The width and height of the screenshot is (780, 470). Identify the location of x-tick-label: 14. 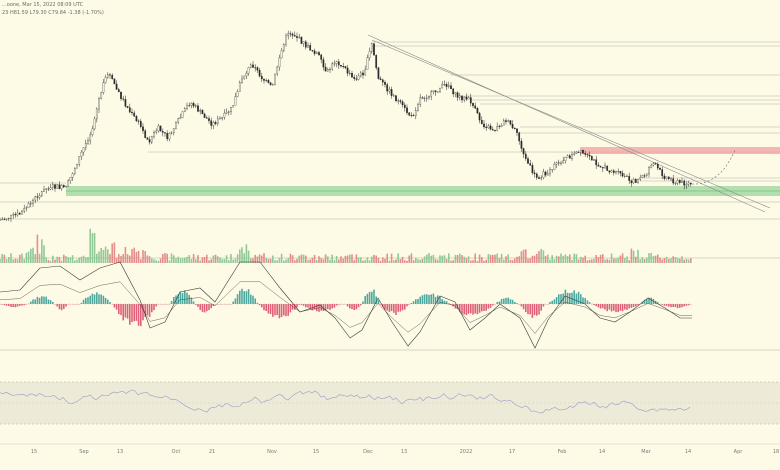
(602, 452).